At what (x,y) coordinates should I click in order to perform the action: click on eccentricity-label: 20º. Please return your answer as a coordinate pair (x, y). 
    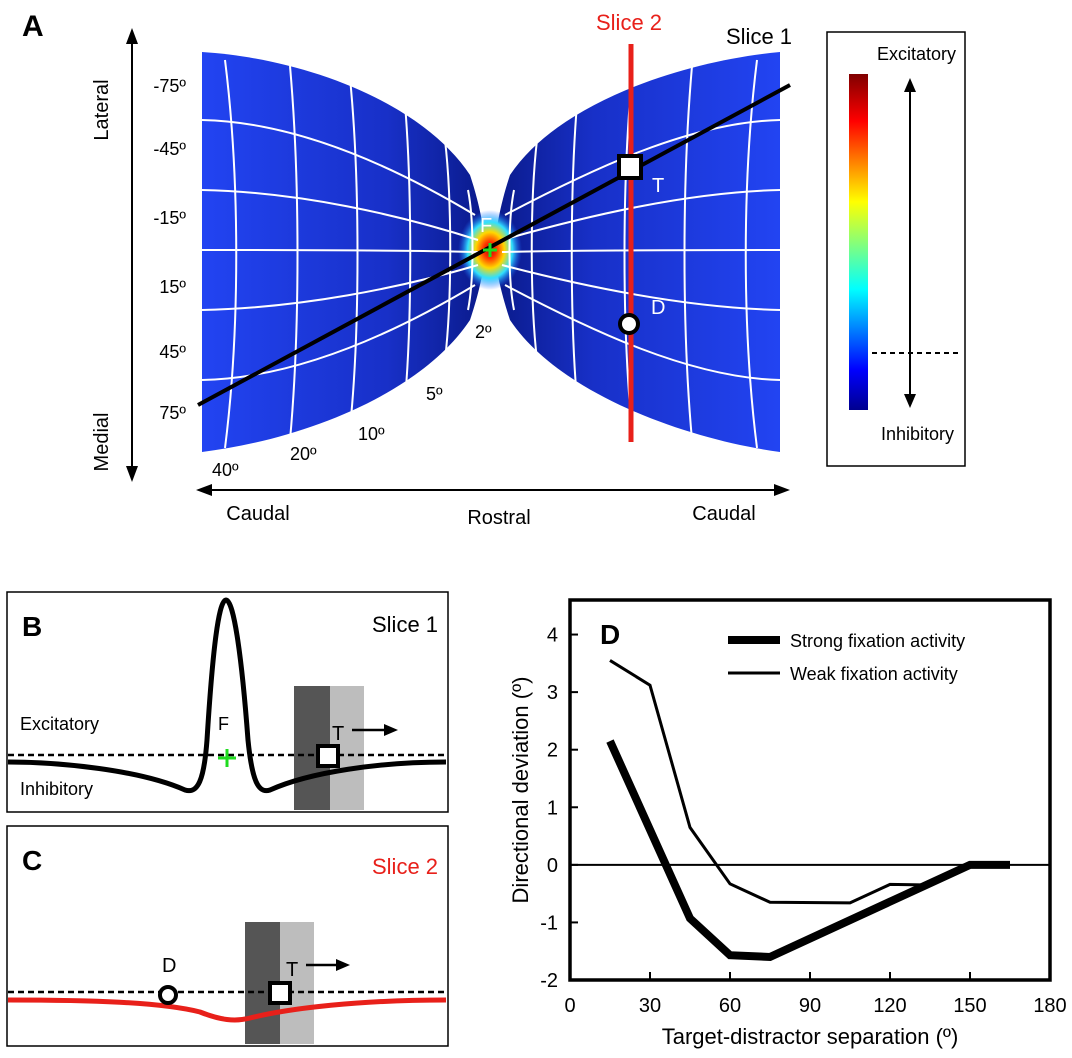
    Looking at the image, I should click on (303, 454).